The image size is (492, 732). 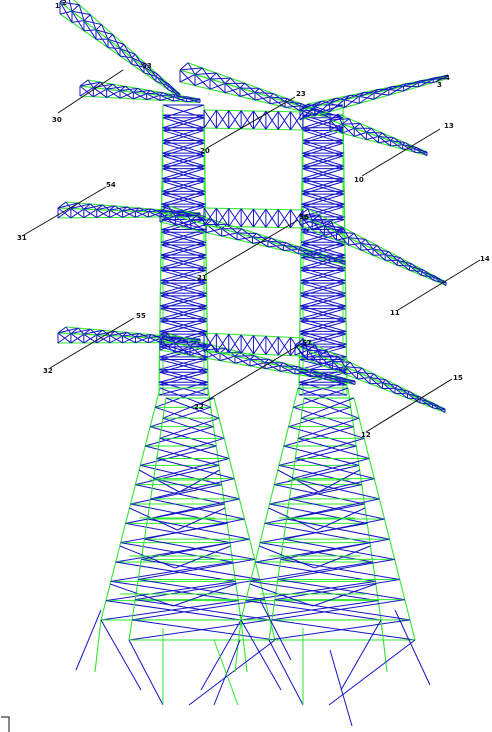 I want to click on node-label-22: 22, so click(x=199, y=407).